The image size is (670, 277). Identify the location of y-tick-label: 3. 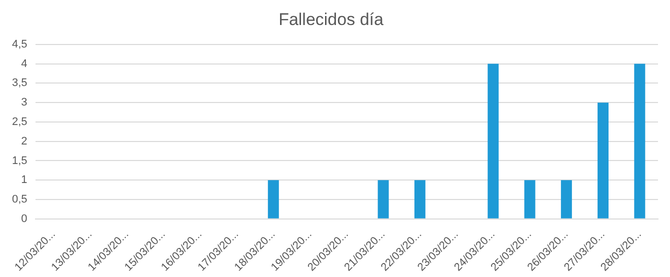
(24, 102).